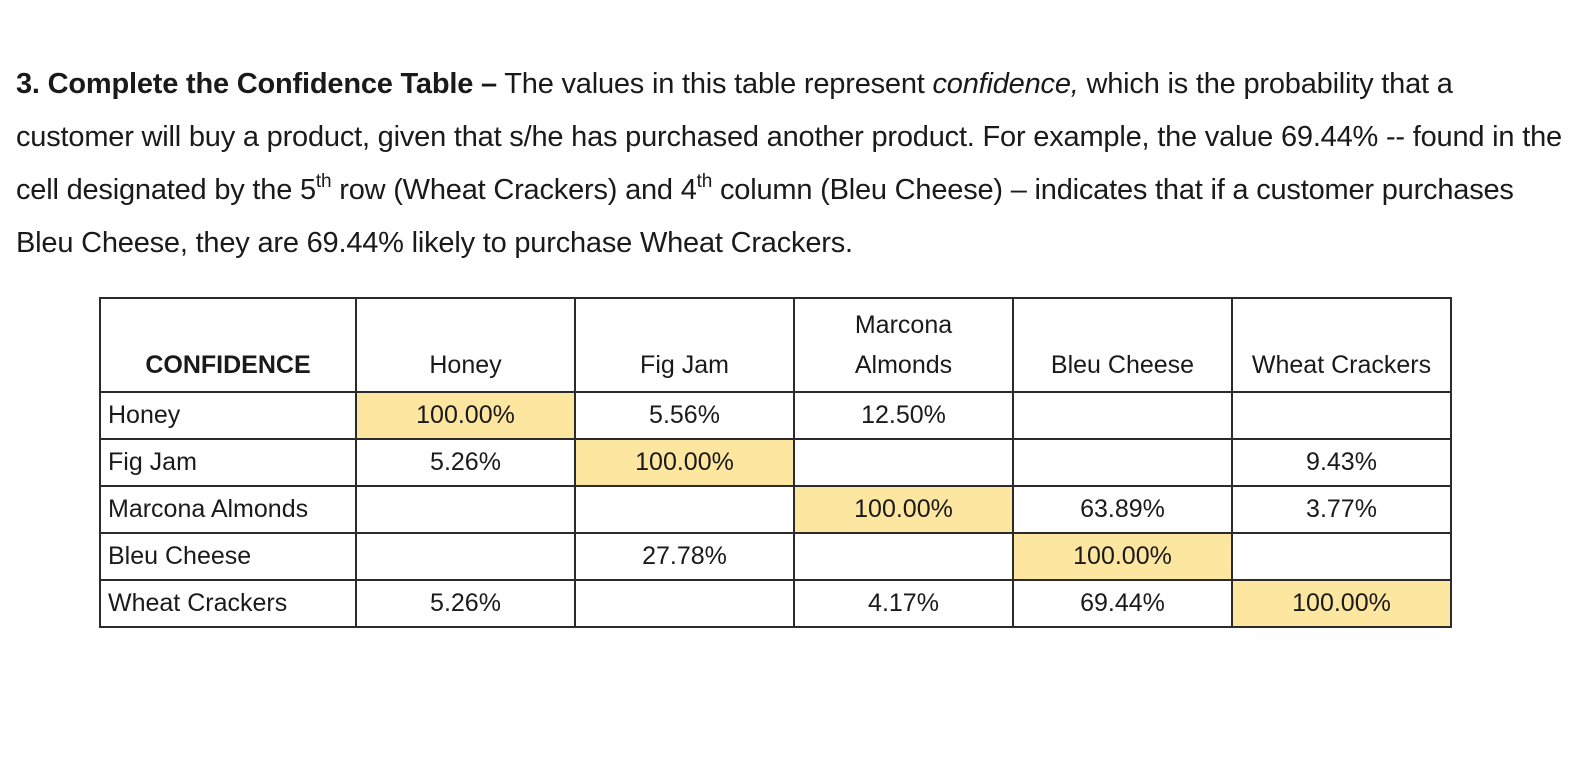 Image resolution: width=1592 pixels, height=781 pixels. I want to click on question-text: row (Wheat Crackers) and 4, so click(514, 190).